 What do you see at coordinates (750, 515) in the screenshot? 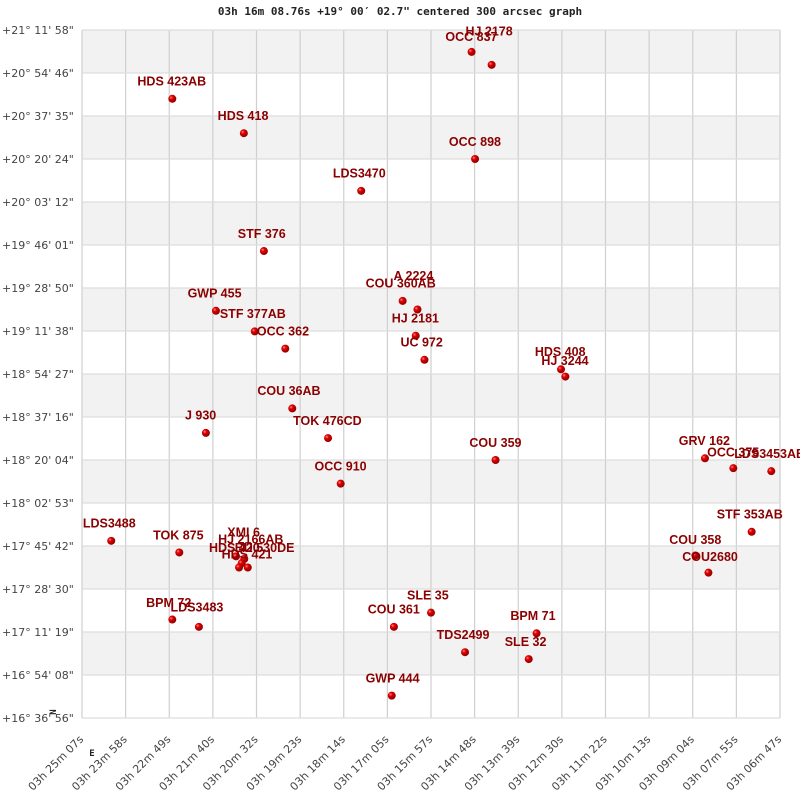
I see `star-label: STF 353AB` at bounding box center [750, 515].